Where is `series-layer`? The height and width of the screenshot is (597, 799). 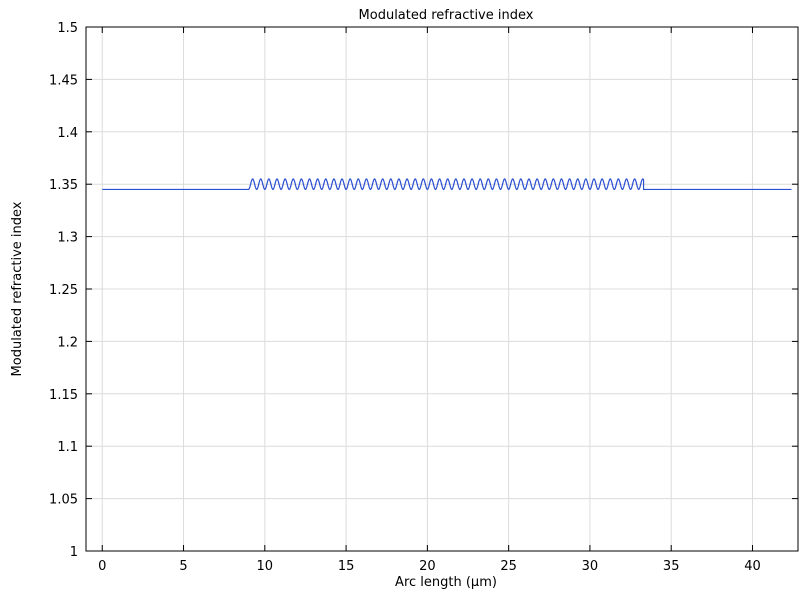 series-layer is located at coordinates (447, 184).